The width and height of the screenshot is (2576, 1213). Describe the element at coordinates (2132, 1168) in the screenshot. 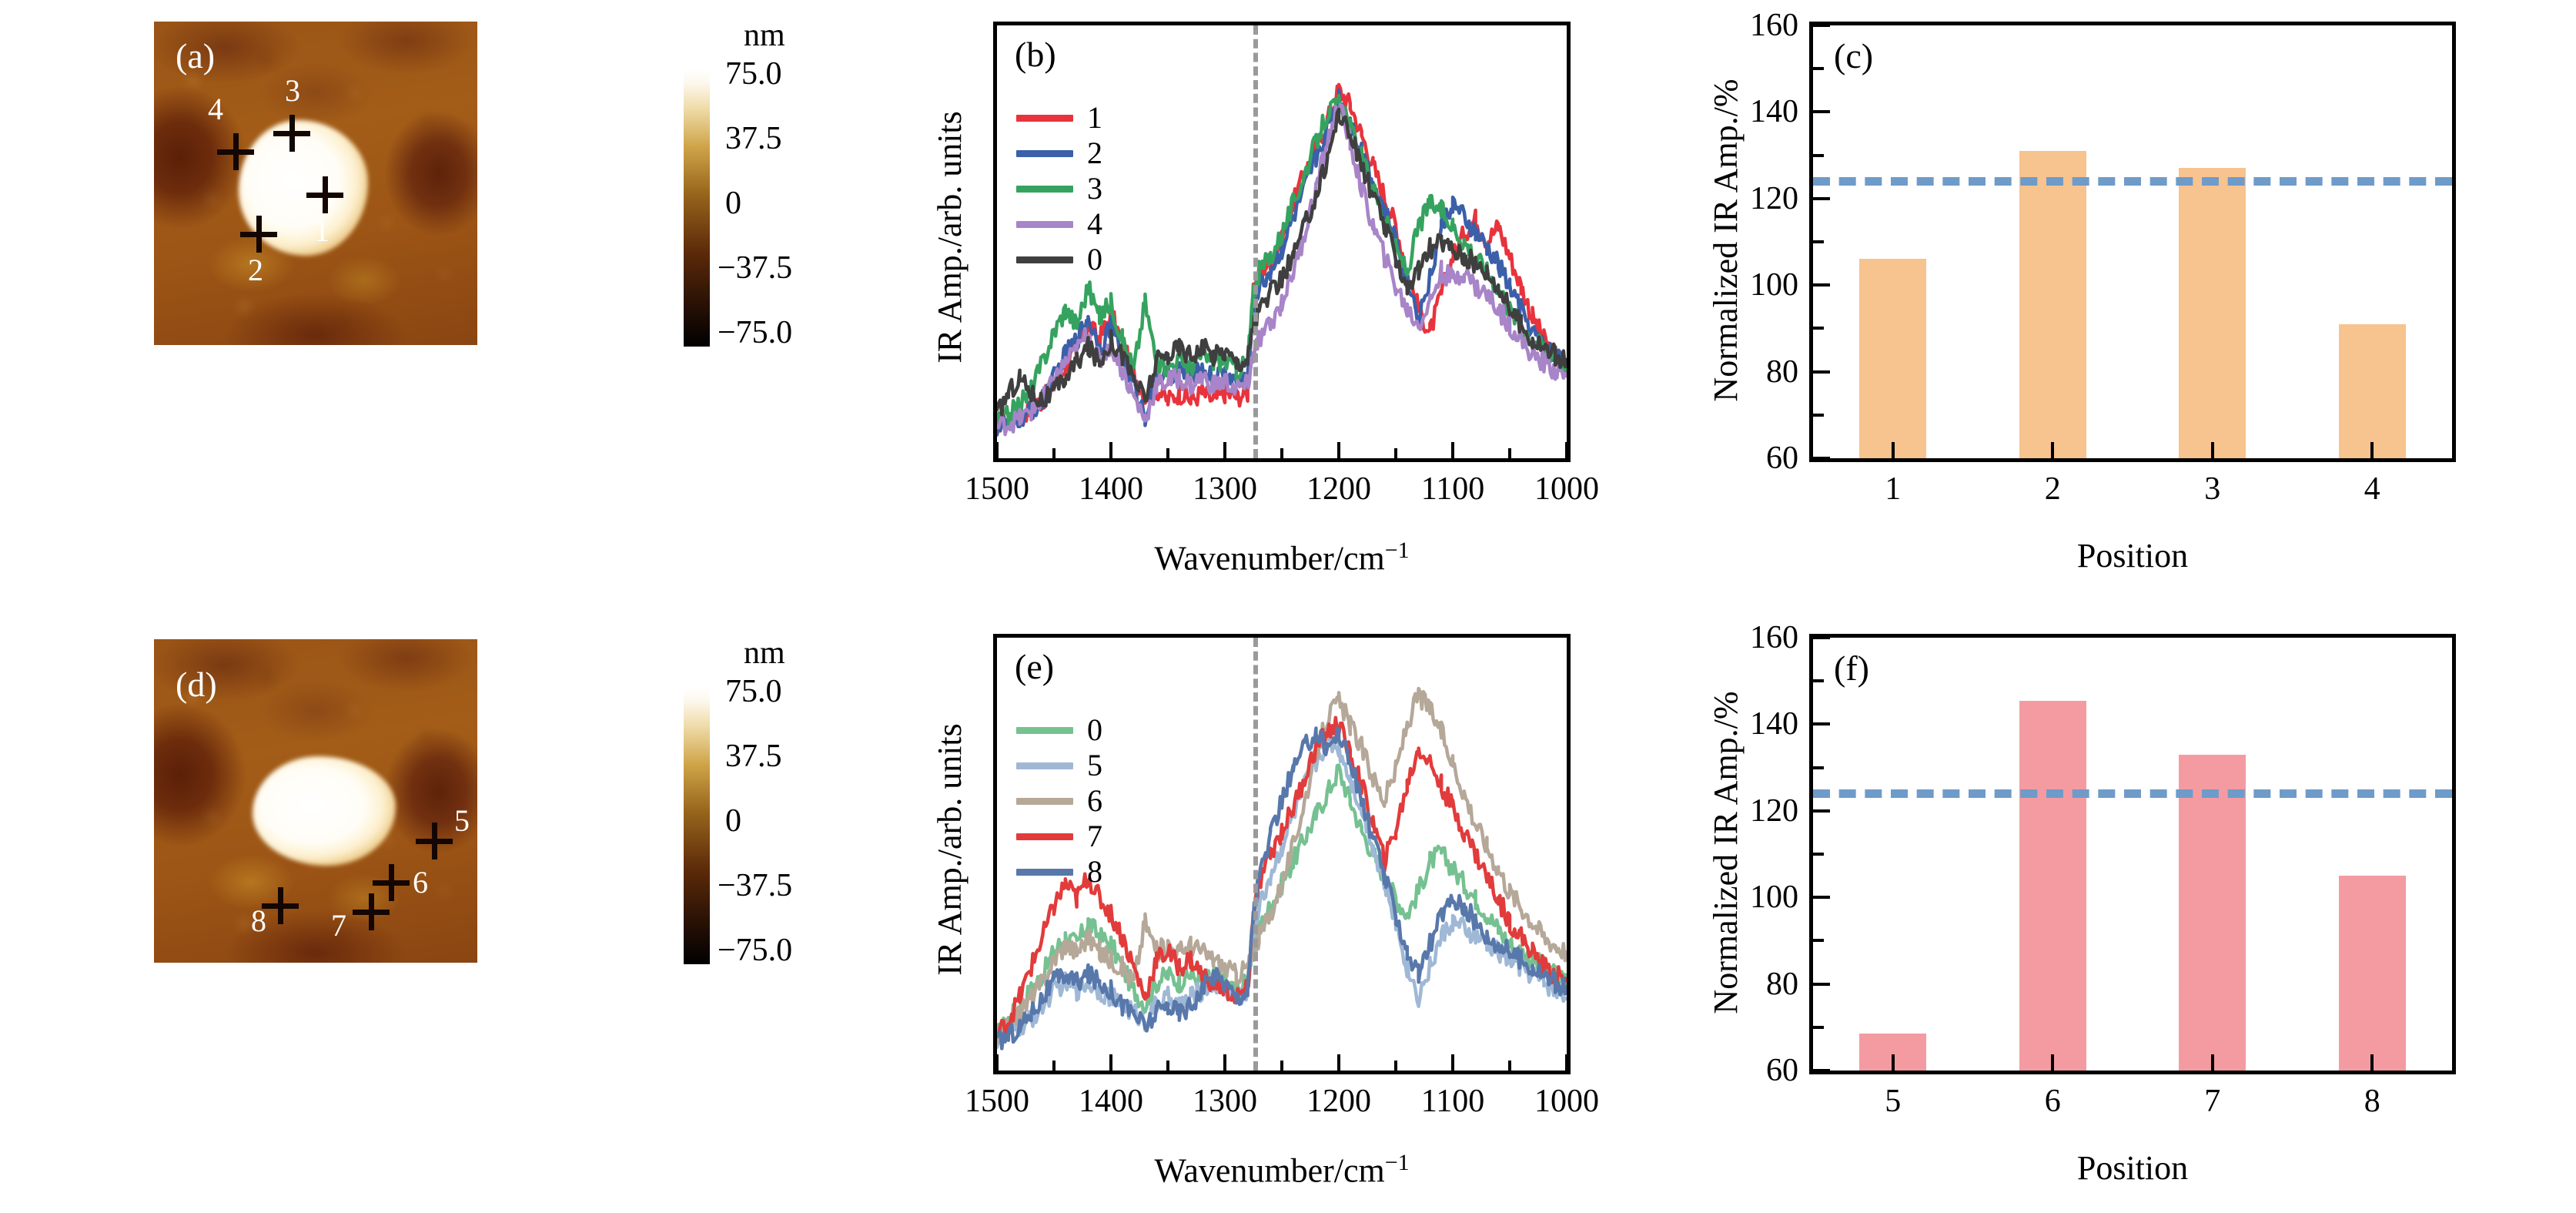

I see `panel-f-xlabel: Position` at that location.